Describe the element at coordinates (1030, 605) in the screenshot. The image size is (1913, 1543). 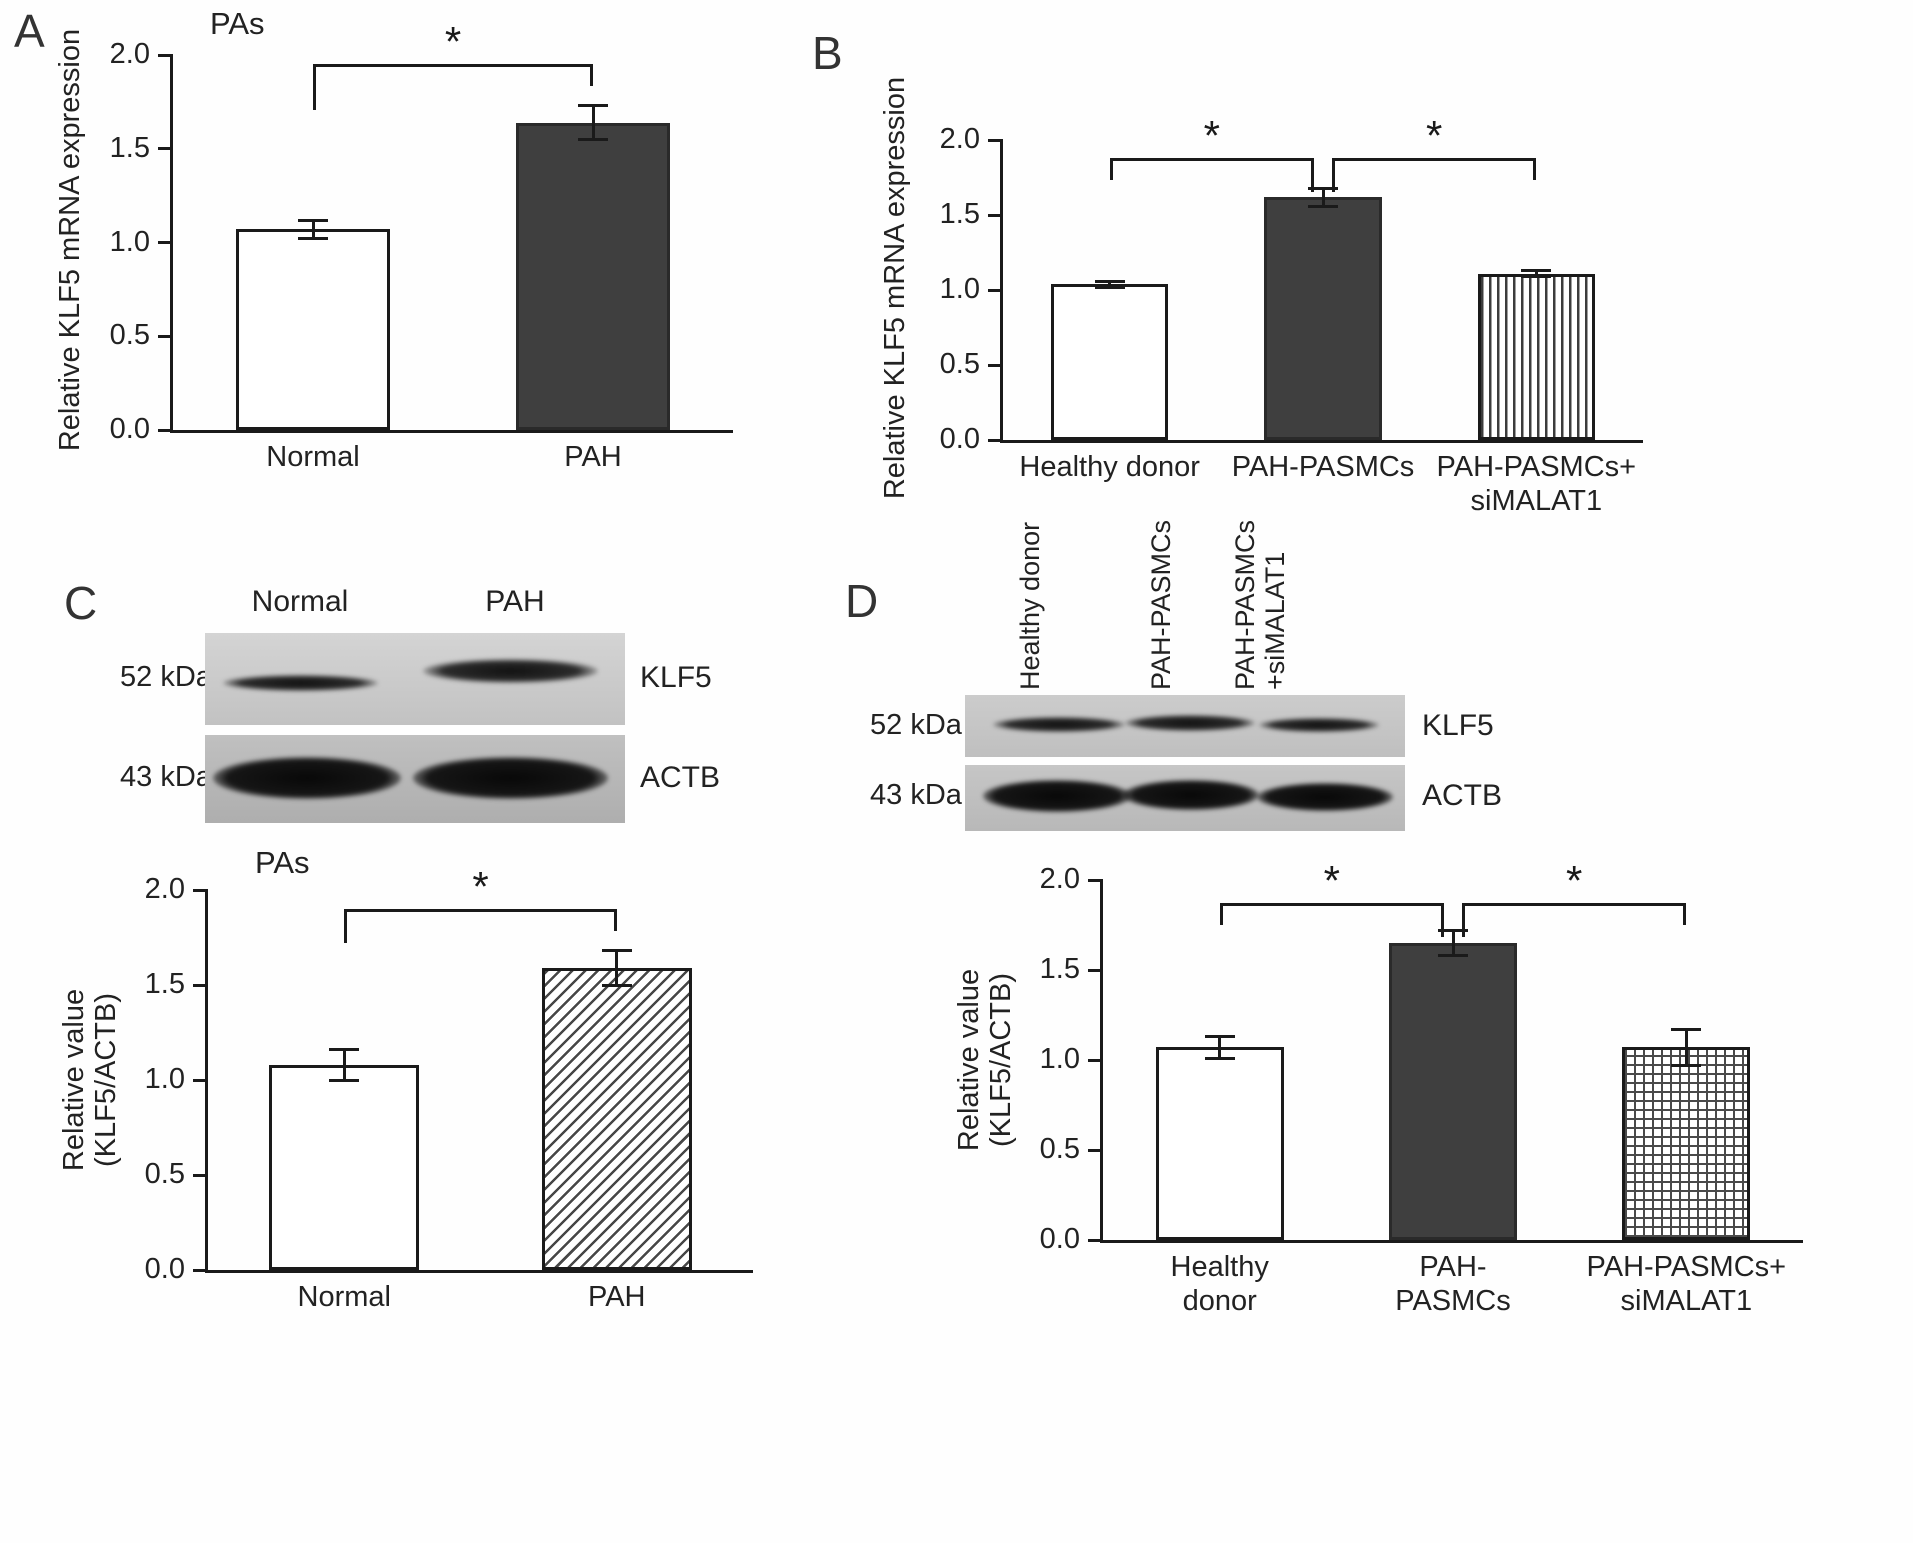
I see `blot-lane-label: Healthy donor` at that location.